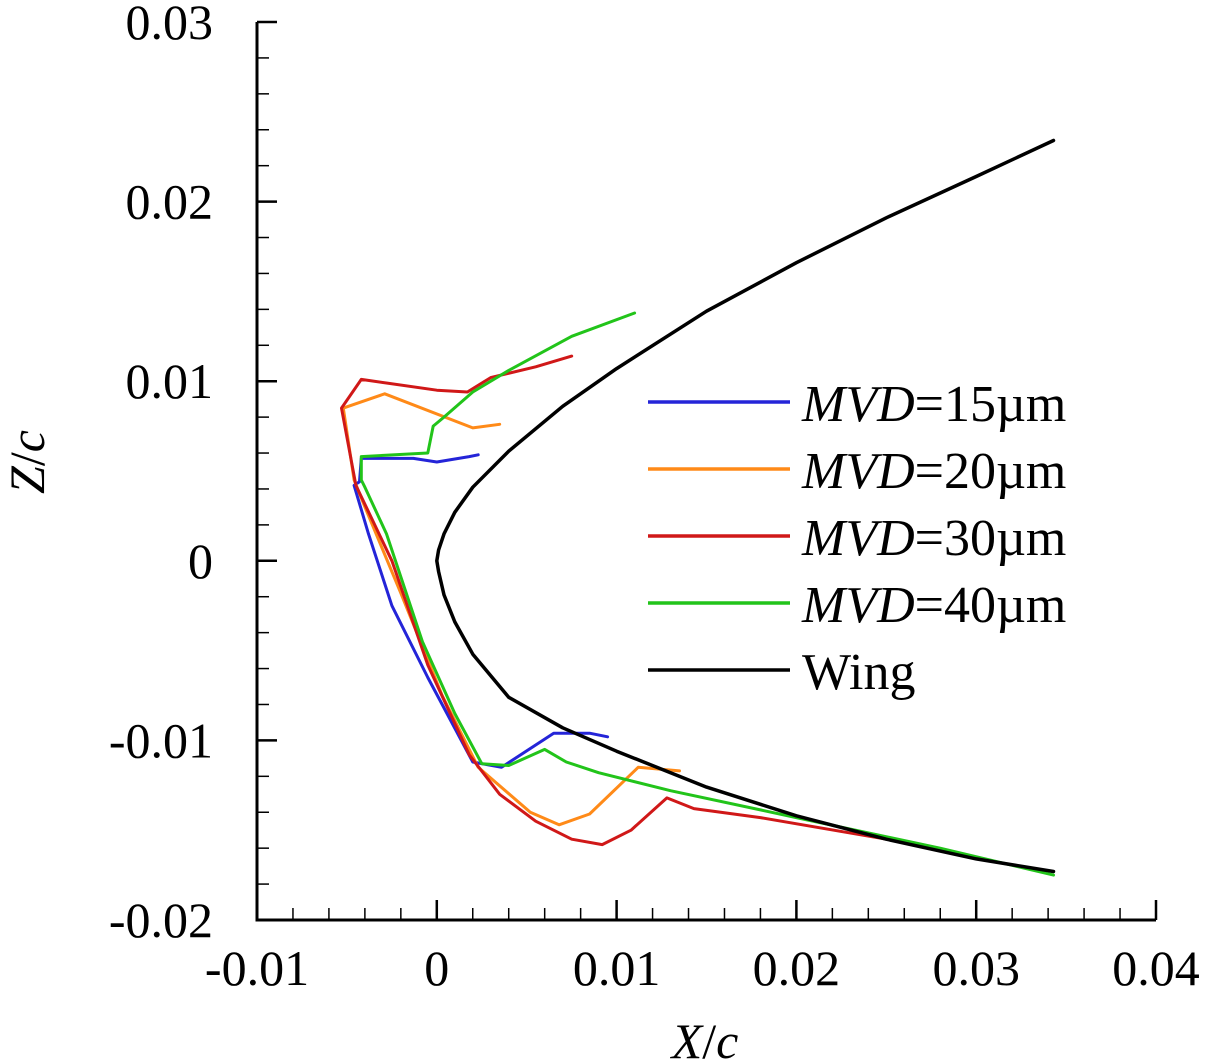 The height and width of the screenshot is (1062, 1214). I want to click on legend: MVD=15µm MVD=20µm MVD=30µm MVD=40µm Wing, so click(857, 538).